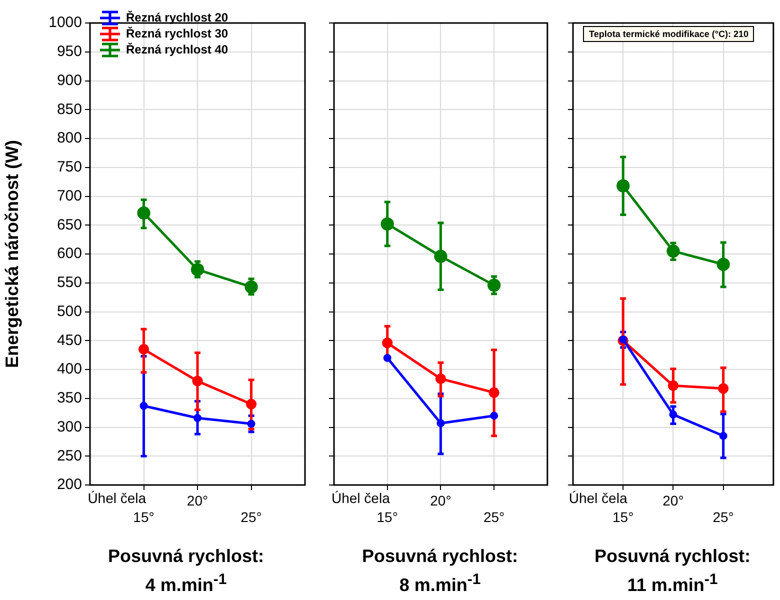 The image size is (780, 600). What do you see at coordinates (177, 49) in the screenshot?
I see `legend-label: Řezná rychlost 40` at bounding box center [177, 49].